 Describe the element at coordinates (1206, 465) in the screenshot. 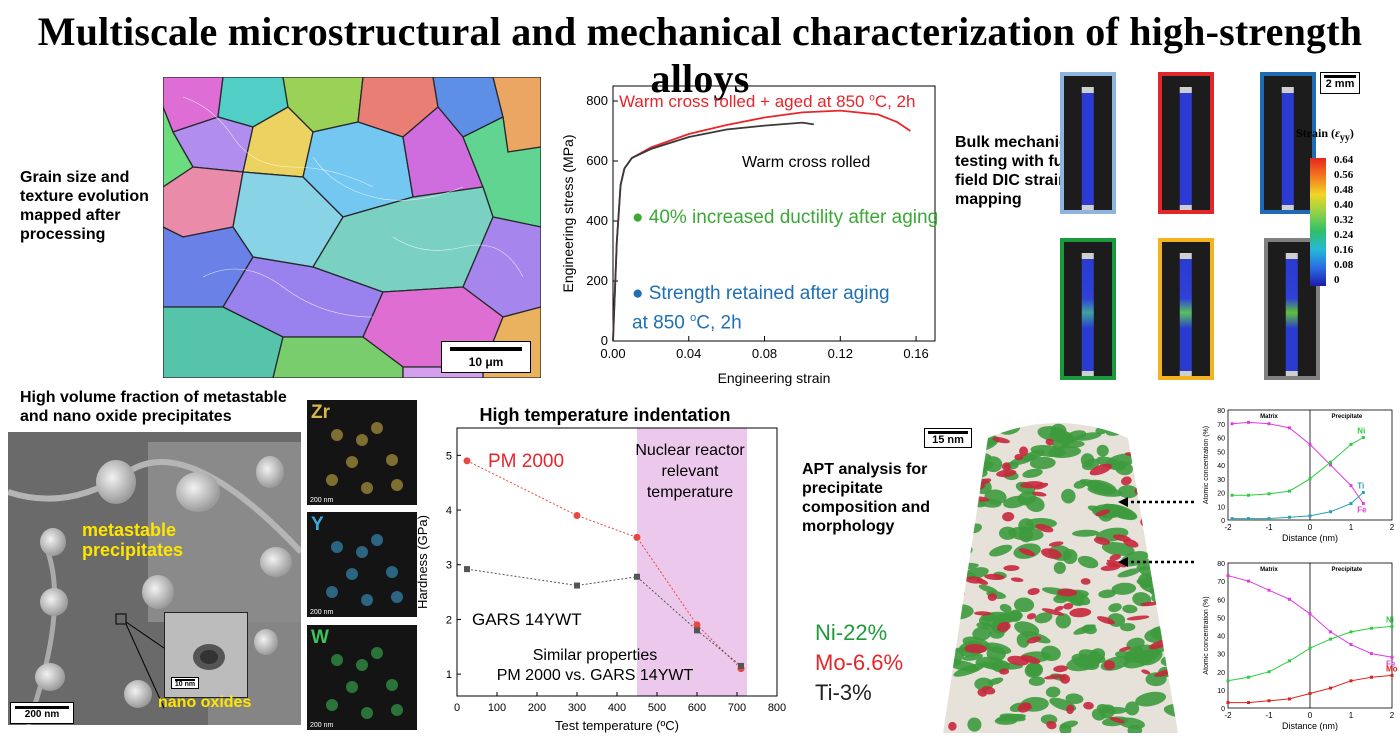

I see `proxigram-ylabel: Atomic concentration (%)` at that location.